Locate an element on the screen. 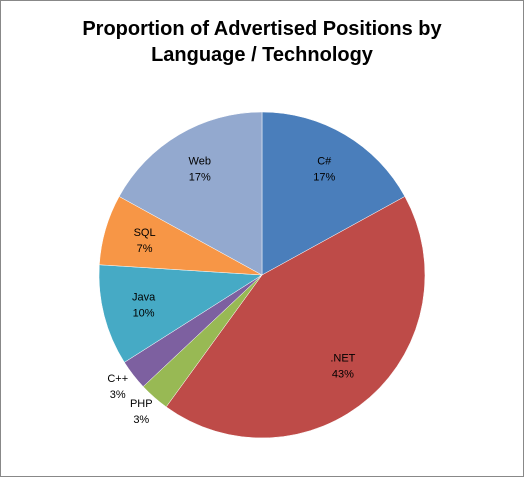  slice-label: SQL is located at coordinates (145, 233).